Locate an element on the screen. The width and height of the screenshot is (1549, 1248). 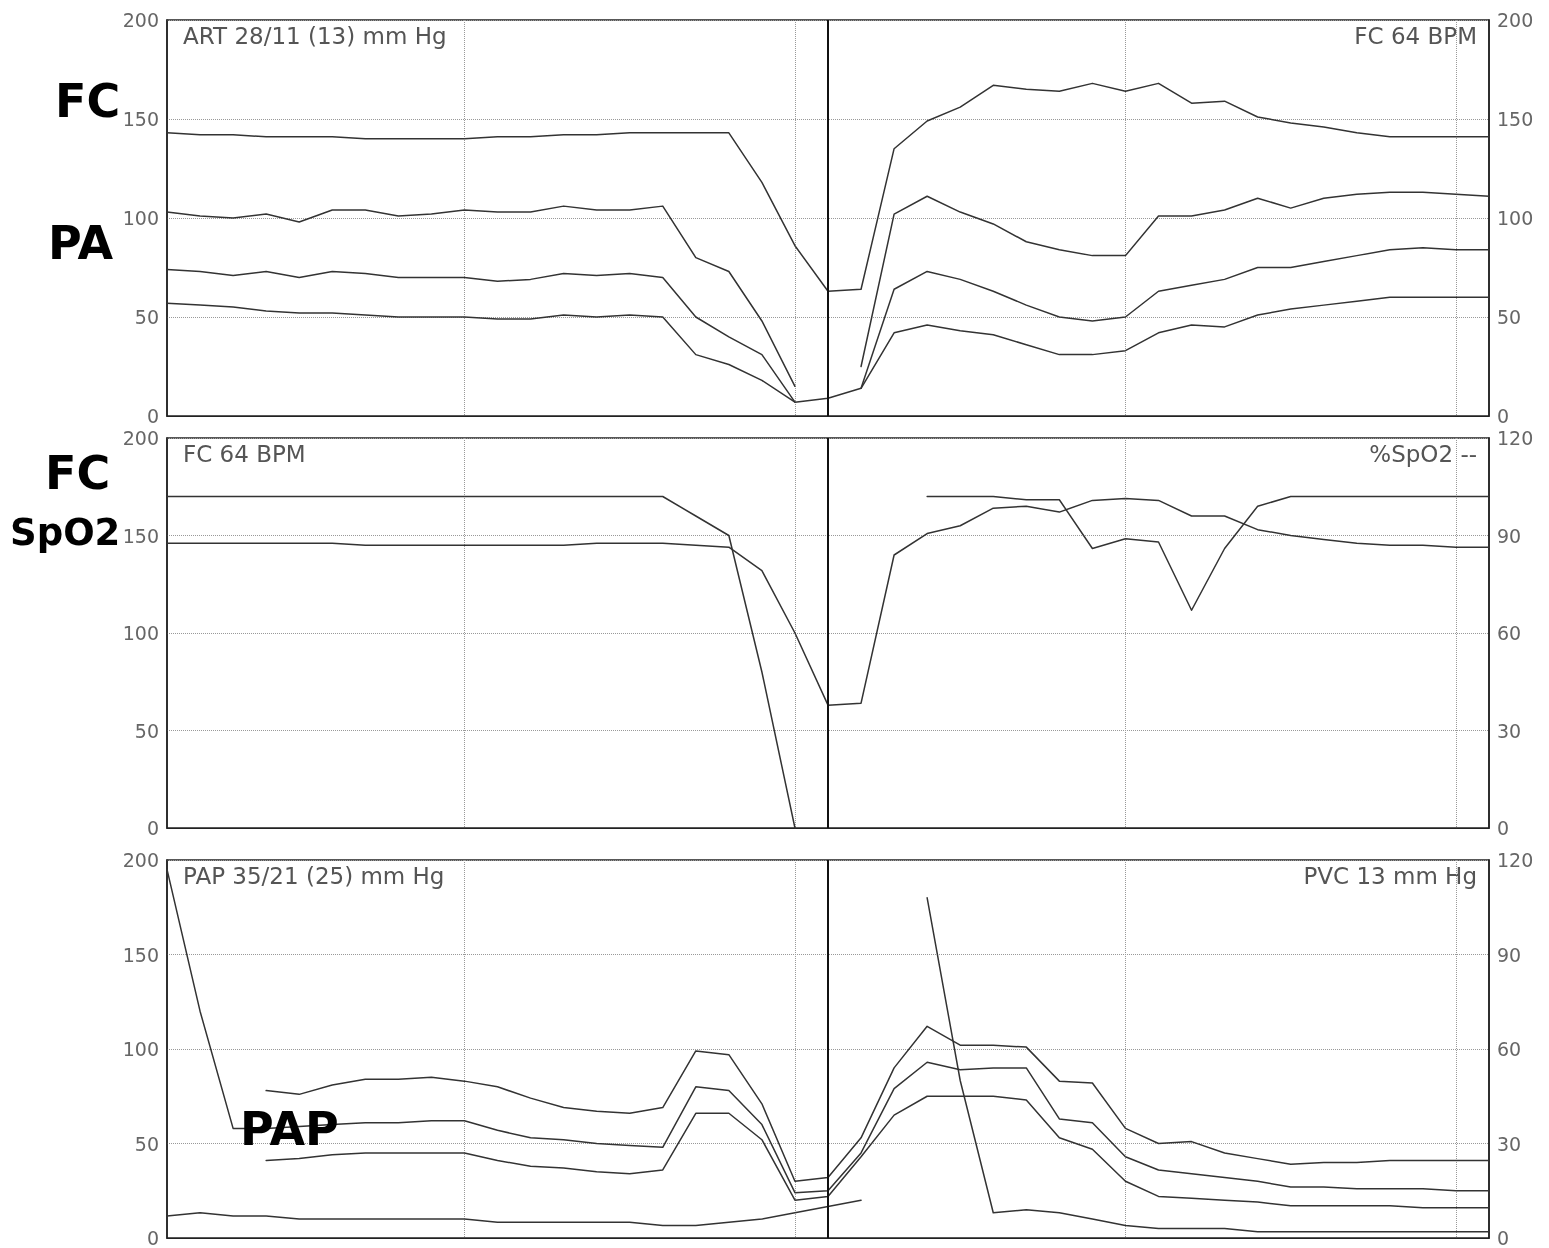
y2-axis-title: %SpO2 -- is located at coordinates (1423, 453).